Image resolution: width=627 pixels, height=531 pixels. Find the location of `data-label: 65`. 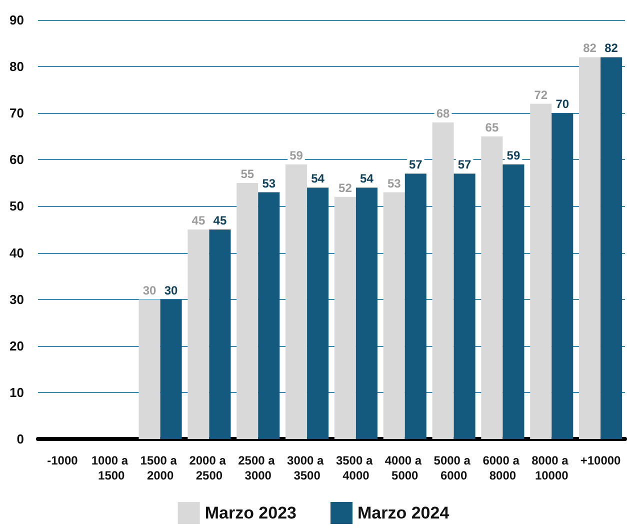

data-label: 65 is located at coordinates (492, 127).